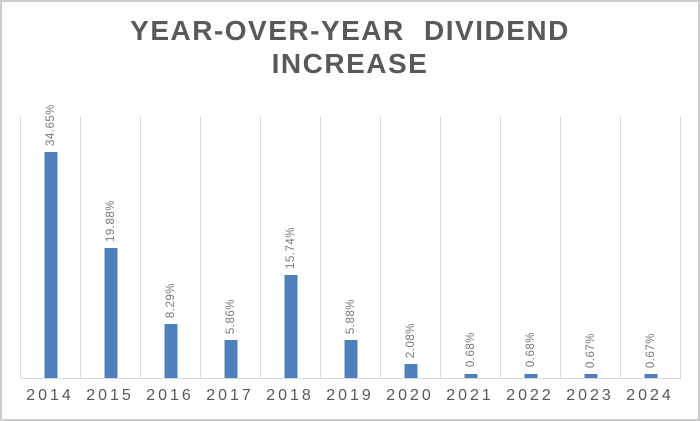 The width and height of the screenshot is (700, 421). I want to click on category-column: 2.08%, so click(410, 247).